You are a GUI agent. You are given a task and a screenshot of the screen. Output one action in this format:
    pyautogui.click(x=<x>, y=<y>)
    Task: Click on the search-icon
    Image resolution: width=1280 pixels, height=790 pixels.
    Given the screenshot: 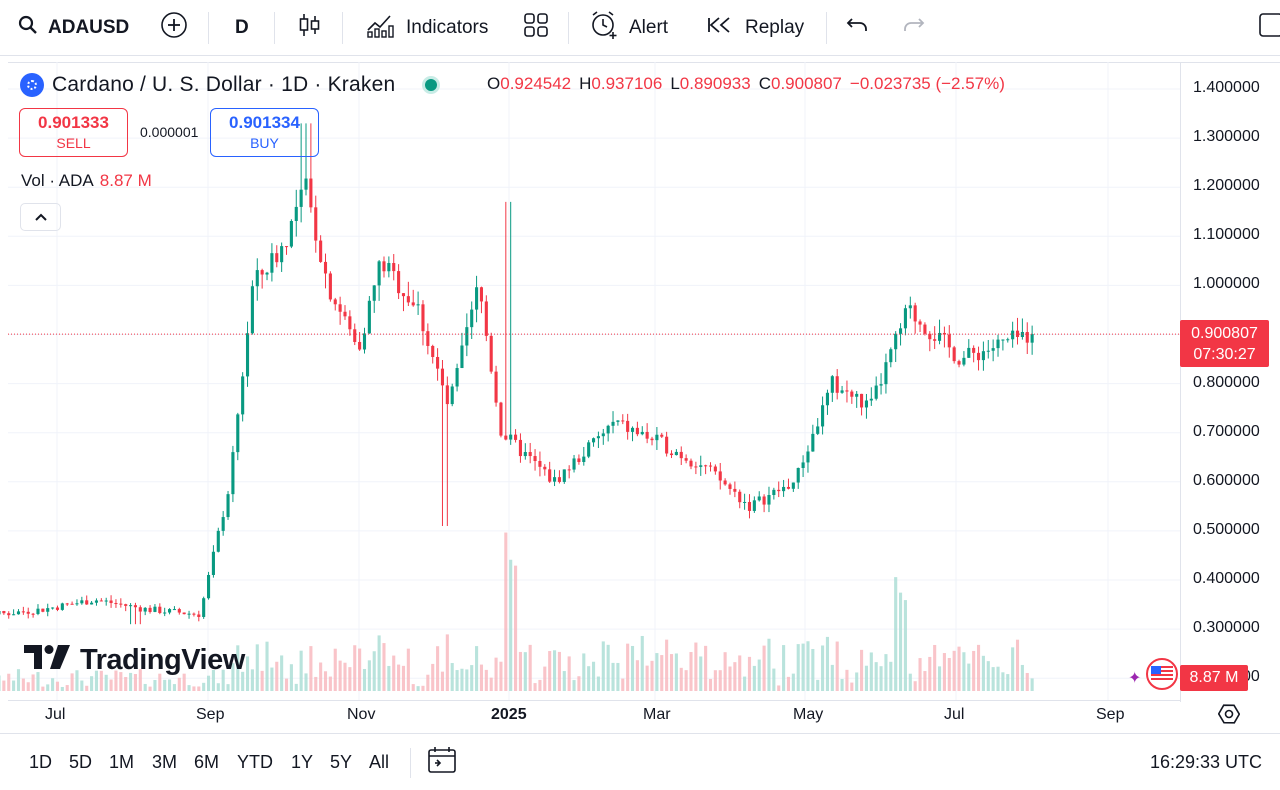 What is the action you would take?
    pyautogui.click(x=28, y=28)
    